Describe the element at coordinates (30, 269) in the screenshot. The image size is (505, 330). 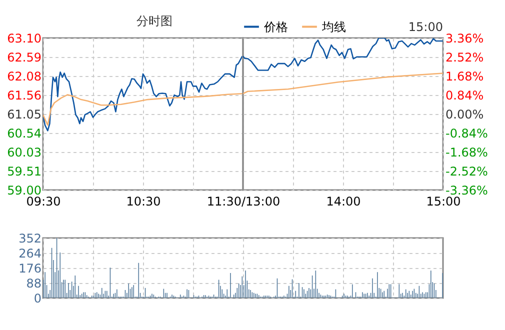
I see `y-tick-label: 176` at that location.